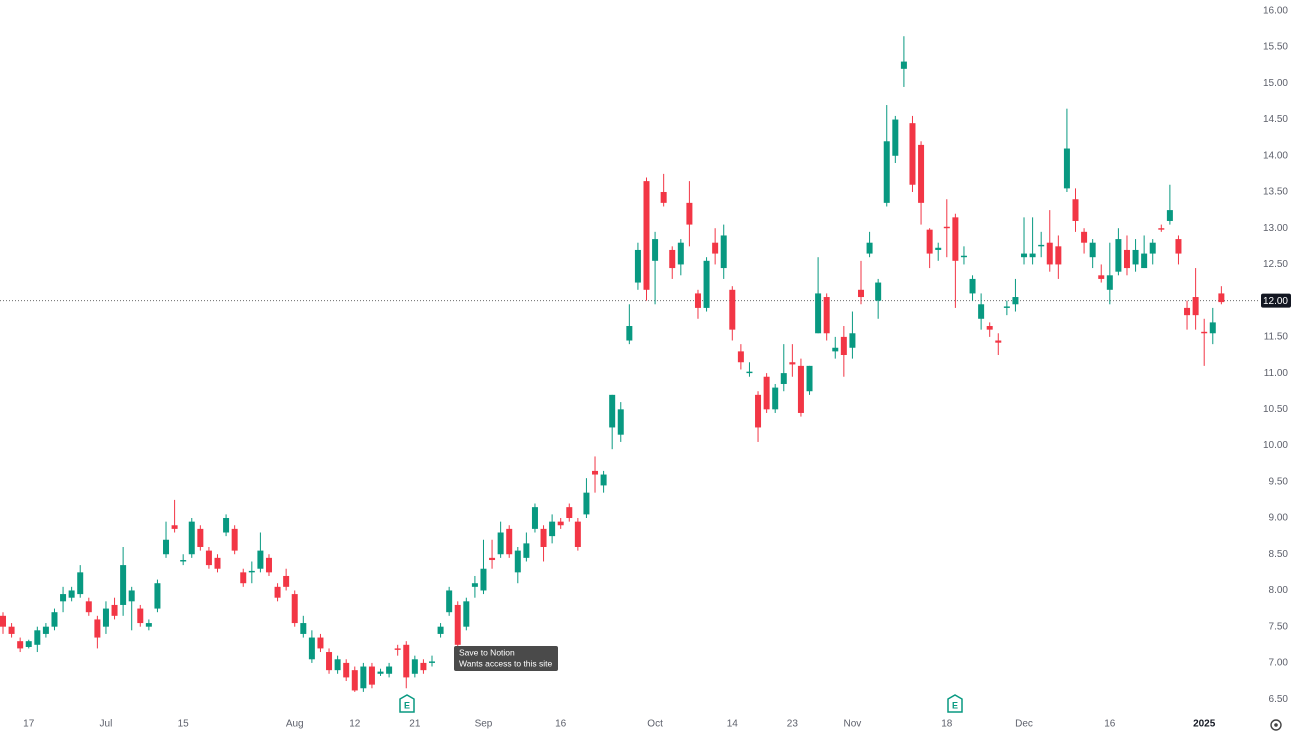 The width and height of the screenshot is (1292, 732). I want to click on gear-ring, so click(1276, 725).